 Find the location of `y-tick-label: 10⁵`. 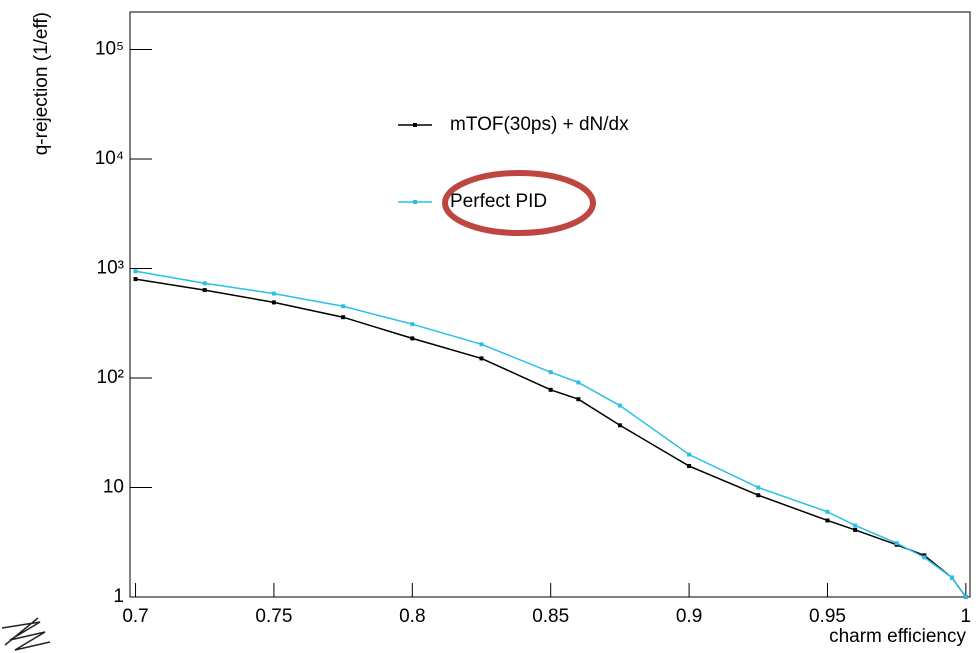

y-tick-label: 10⁵ is located at coordinates (109, 49).